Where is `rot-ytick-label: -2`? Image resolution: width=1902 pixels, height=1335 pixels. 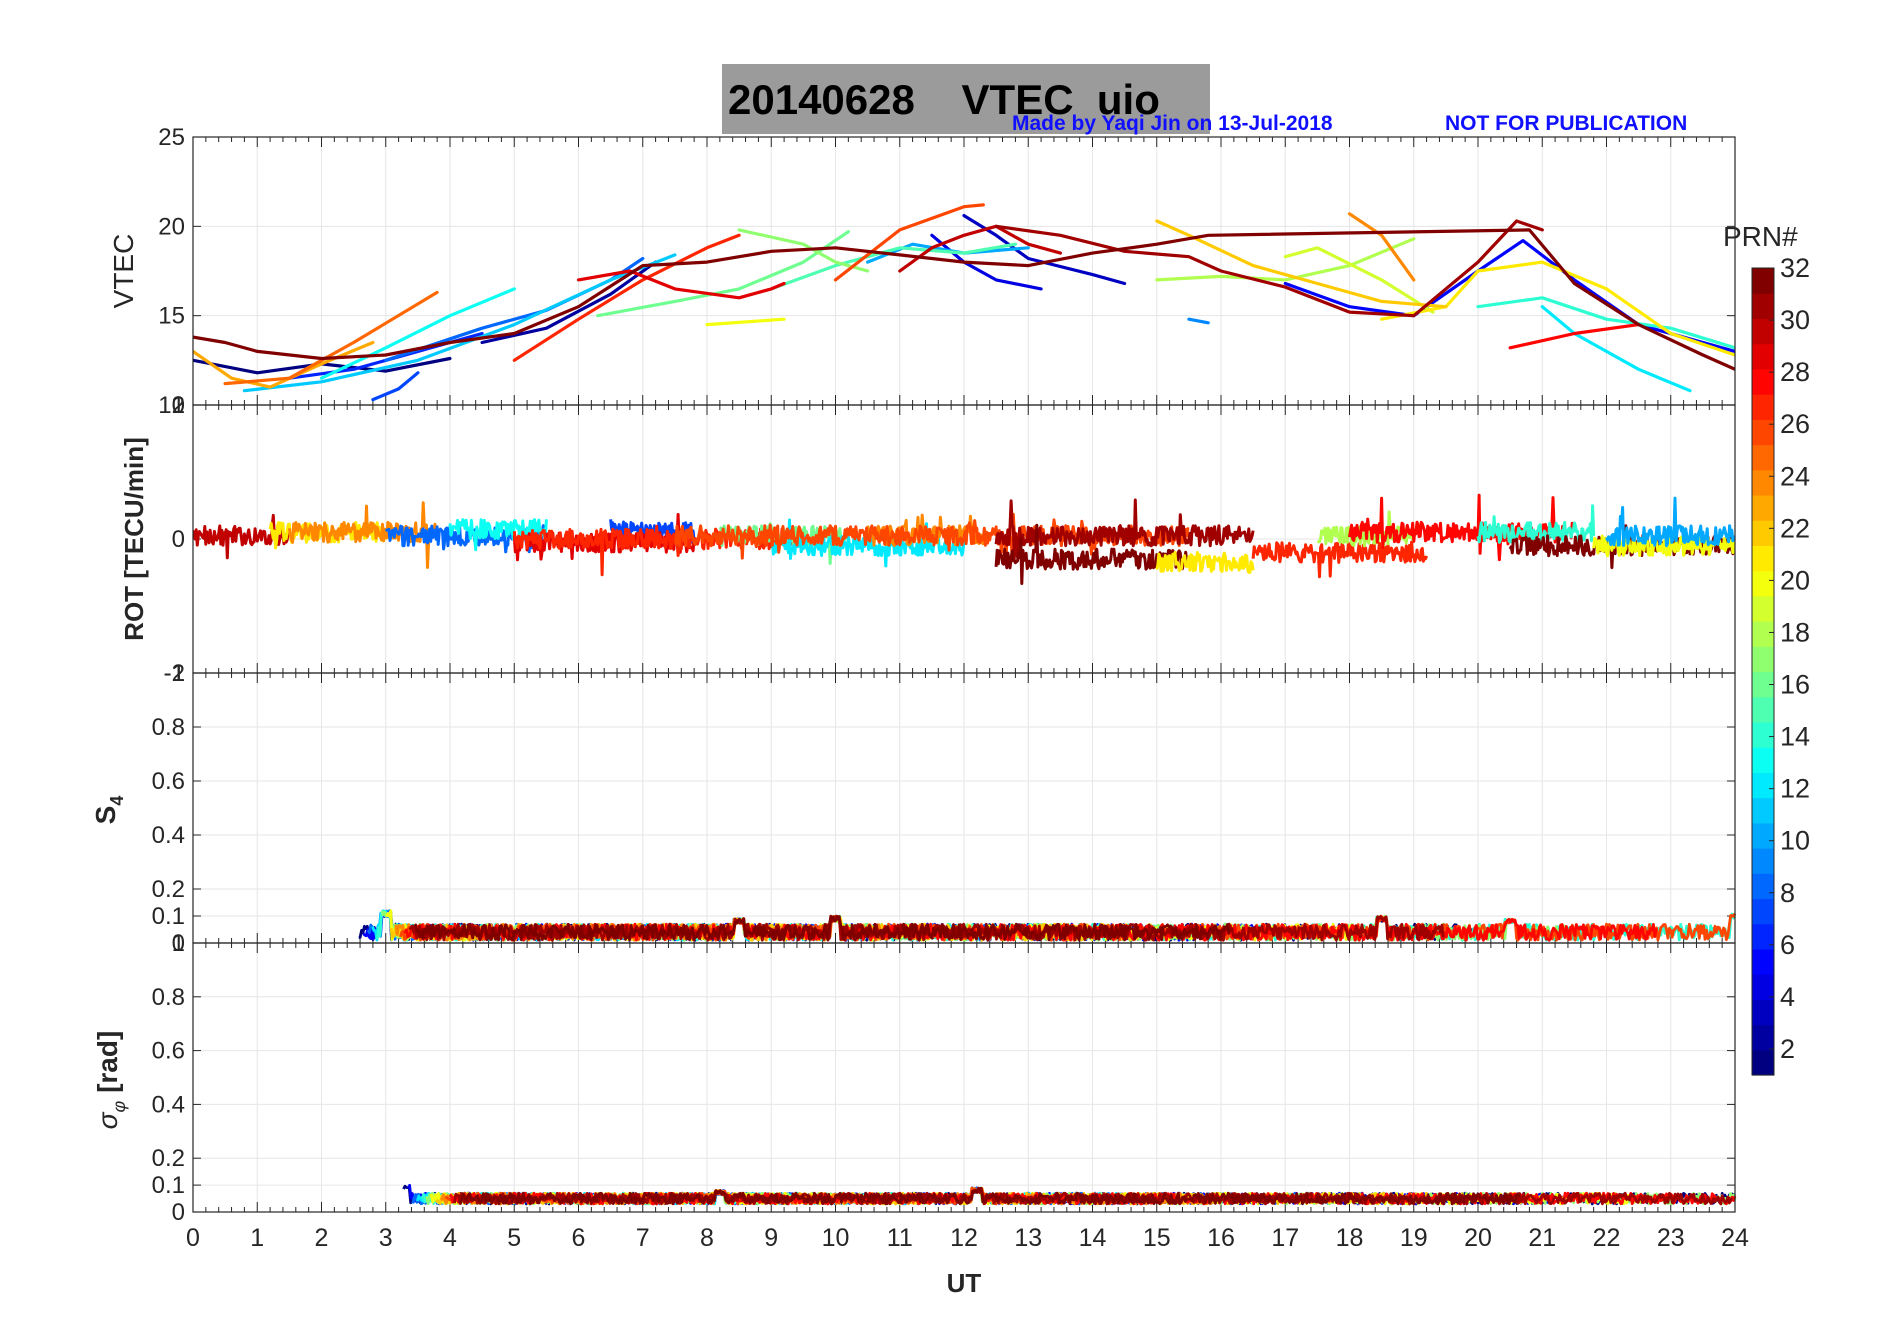 rot-ytick-label: -2 is located at coordinates (174, 673).